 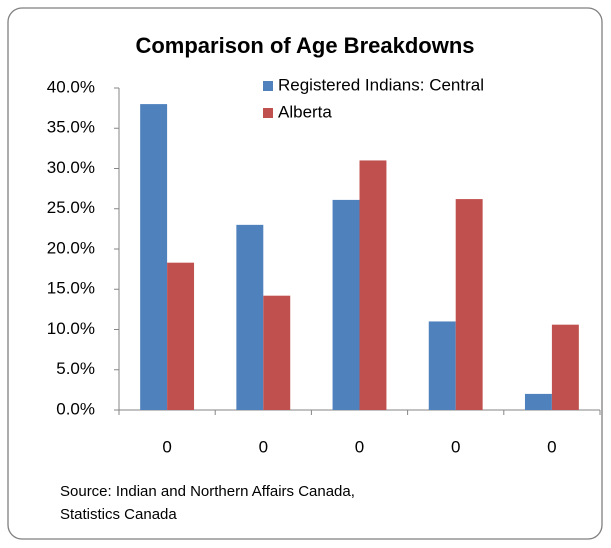 What do you see at coordinates (71, 86) in the screenshot?
I see `y-tick-label: 40.0%` at bounding box center [71, 86].